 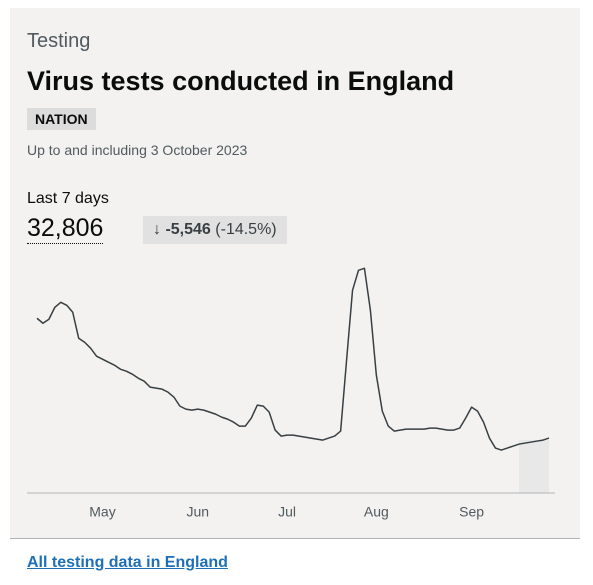 I want to click on x-tick-label: Sep, so click(x=471, y=512).